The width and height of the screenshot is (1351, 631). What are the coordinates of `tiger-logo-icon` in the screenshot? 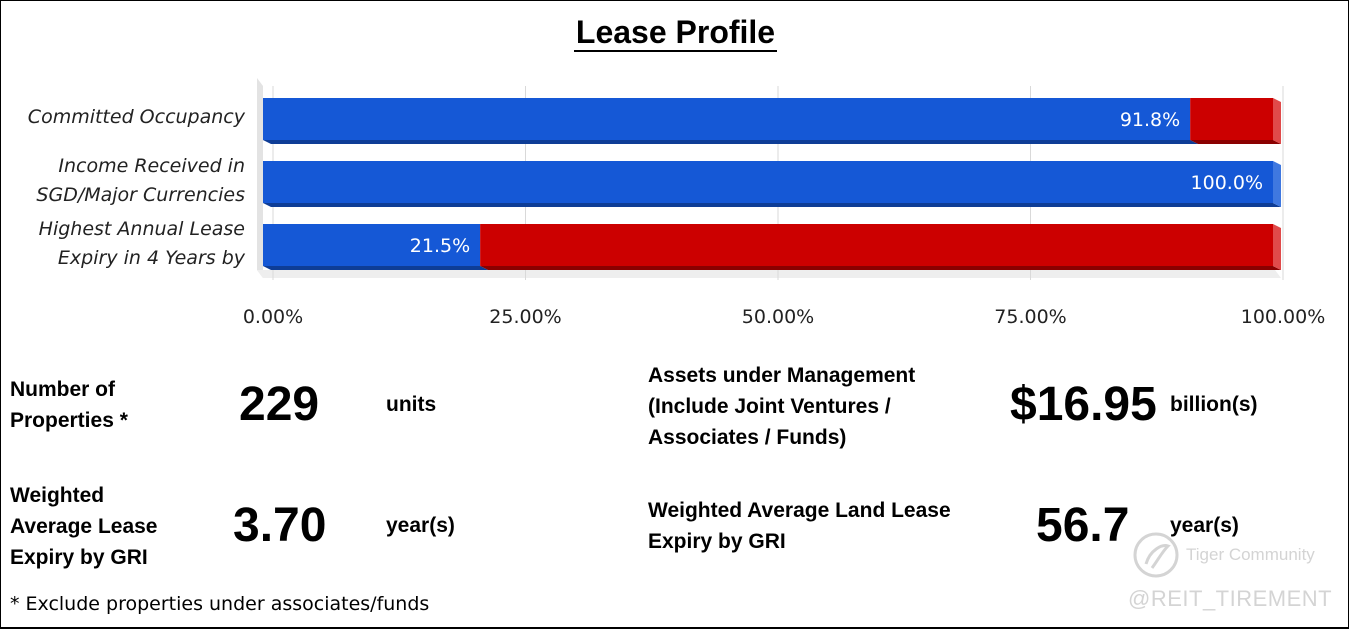 It's located at (1156, 555).